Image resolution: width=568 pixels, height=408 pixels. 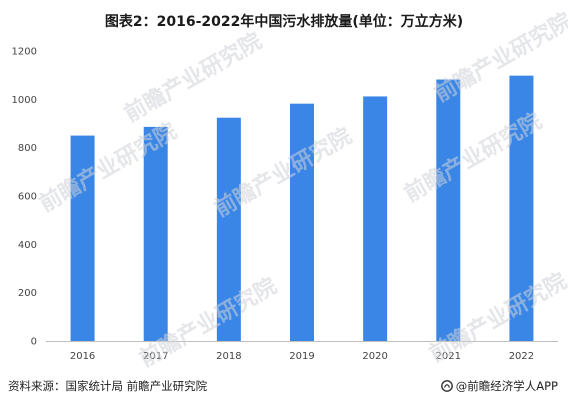 I want to click on y-tick-label: 400, so click(x=27, y=245).